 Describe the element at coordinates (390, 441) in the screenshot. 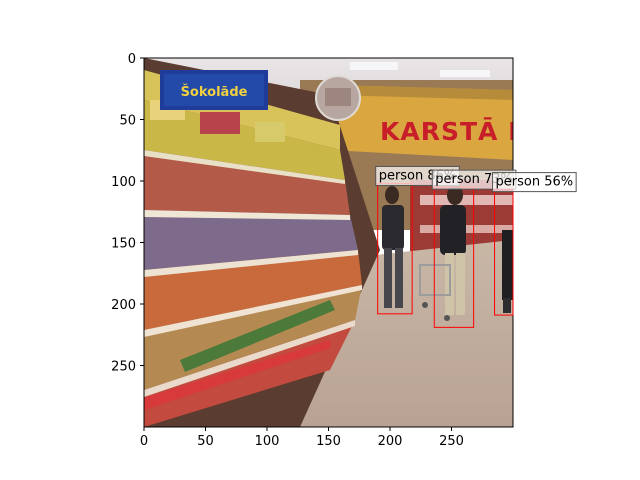

I see `x-tick-label: 200` at that location.